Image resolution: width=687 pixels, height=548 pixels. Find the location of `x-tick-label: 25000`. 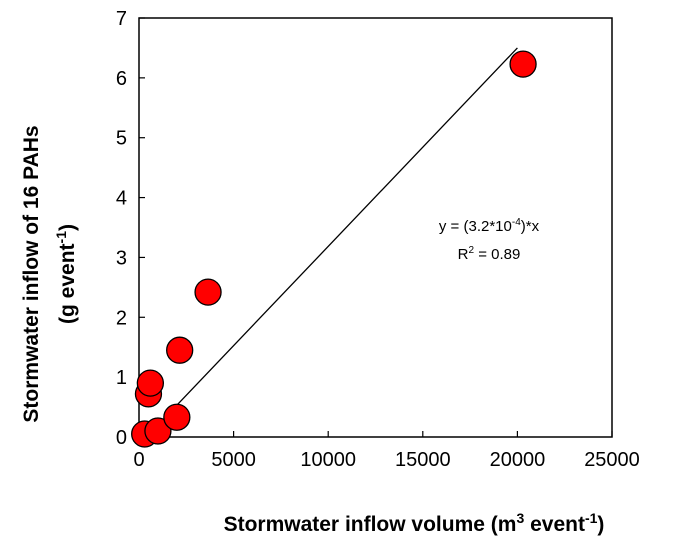

x-tick-label: 25000 is located at coordinates (612, 460).